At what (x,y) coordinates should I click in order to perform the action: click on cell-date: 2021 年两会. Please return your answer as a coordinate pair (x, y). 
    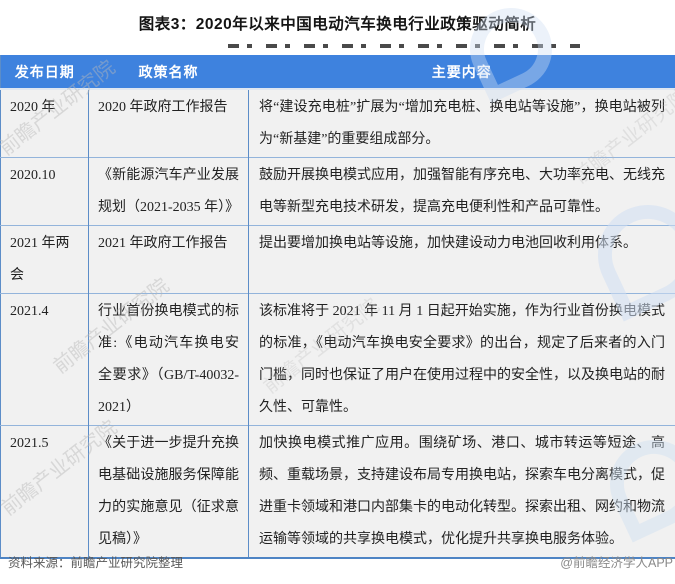
    Looking at the image, I should click on (44, 259).